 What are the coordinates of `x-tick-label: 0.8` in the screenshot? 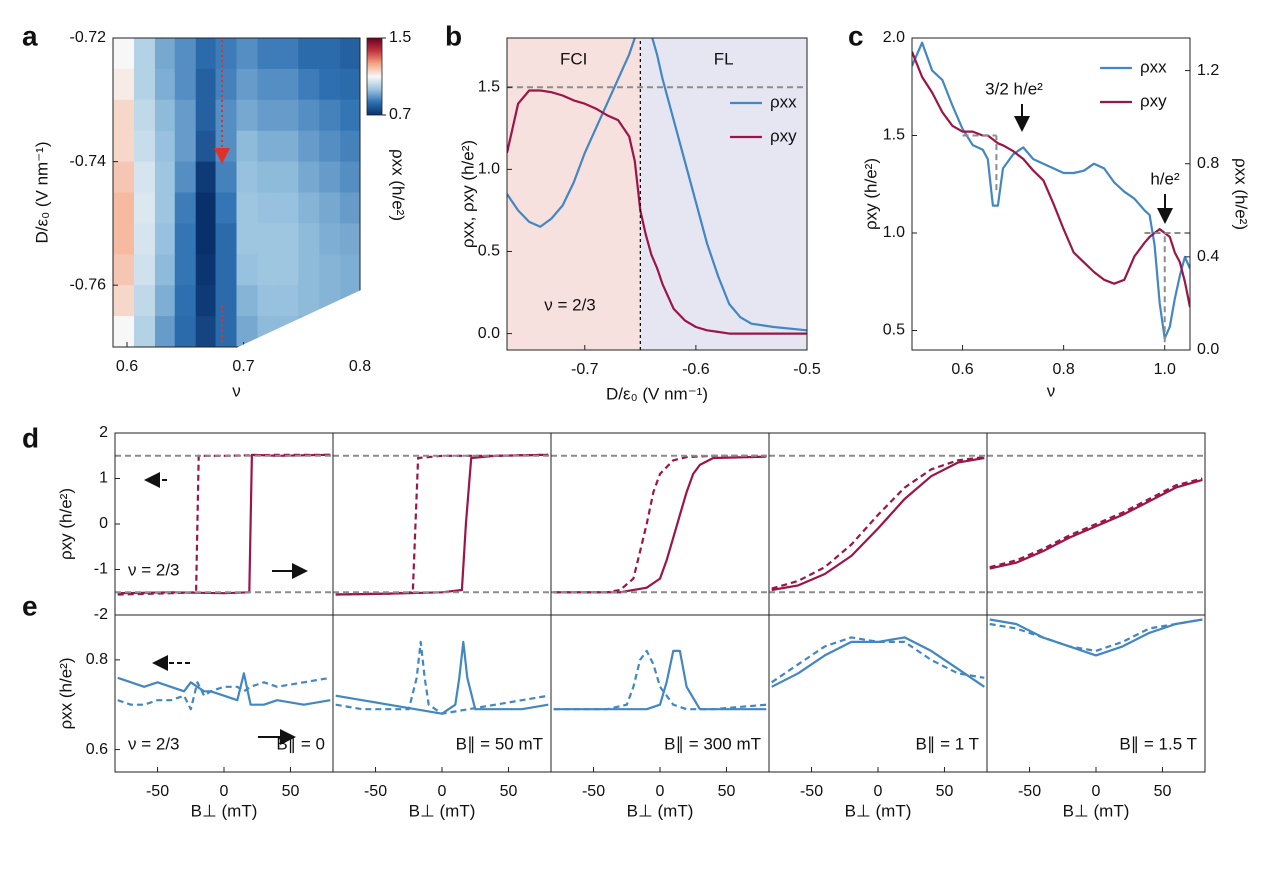 It's located at (360, 366).